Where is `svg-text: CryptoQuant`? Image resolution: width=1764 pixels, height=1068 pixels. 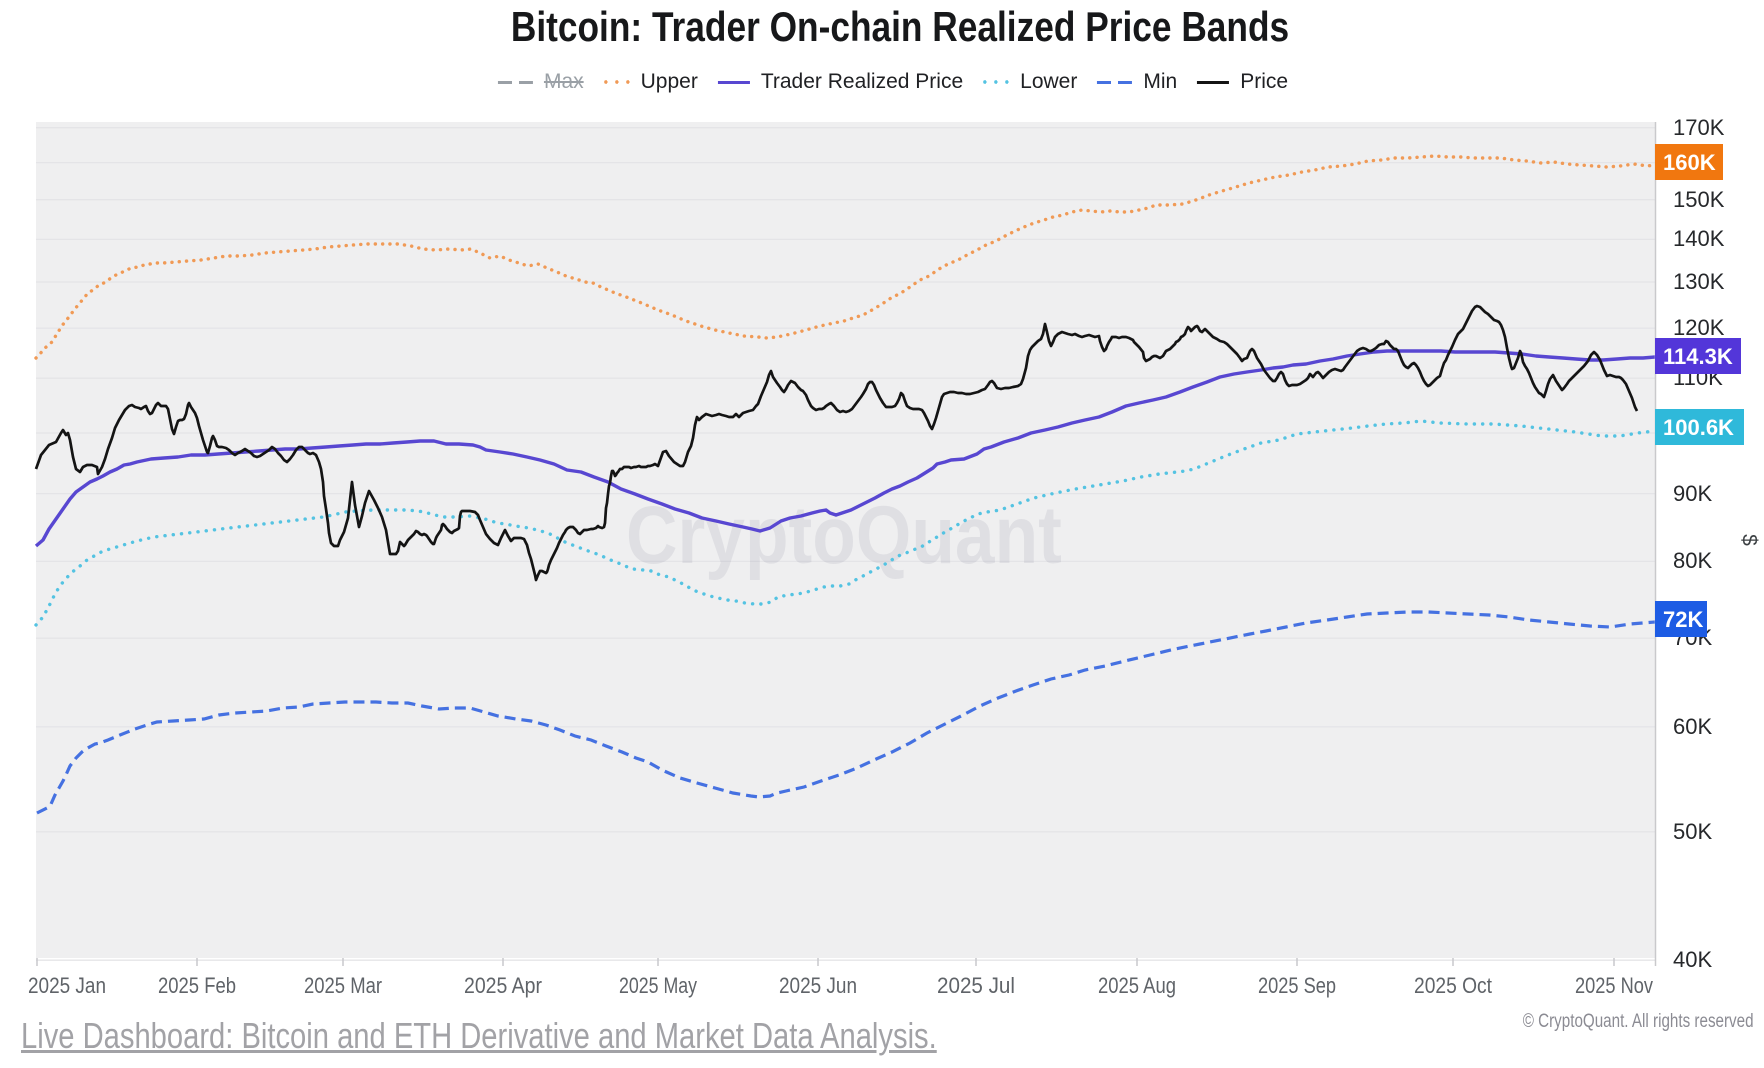
svg-text: CryptoQuant is located at coordinates (844, 535).